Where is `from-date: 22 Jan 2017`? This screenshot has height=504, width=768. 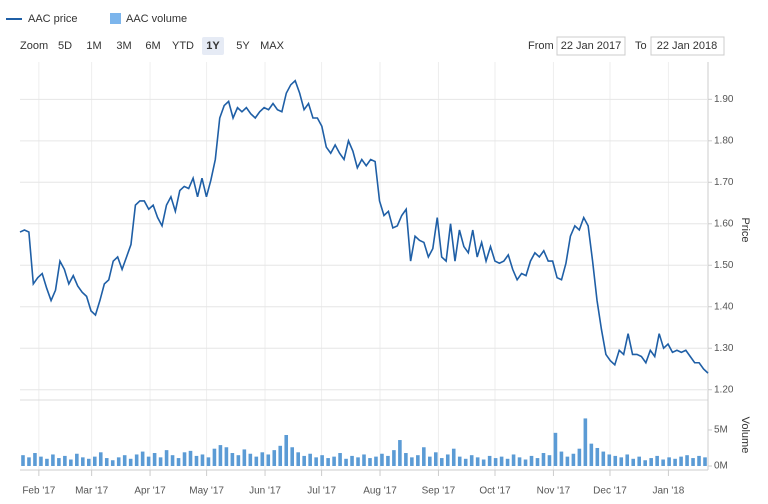
from-date: 22 Jan 2017 is located at coordinates (591, 46).